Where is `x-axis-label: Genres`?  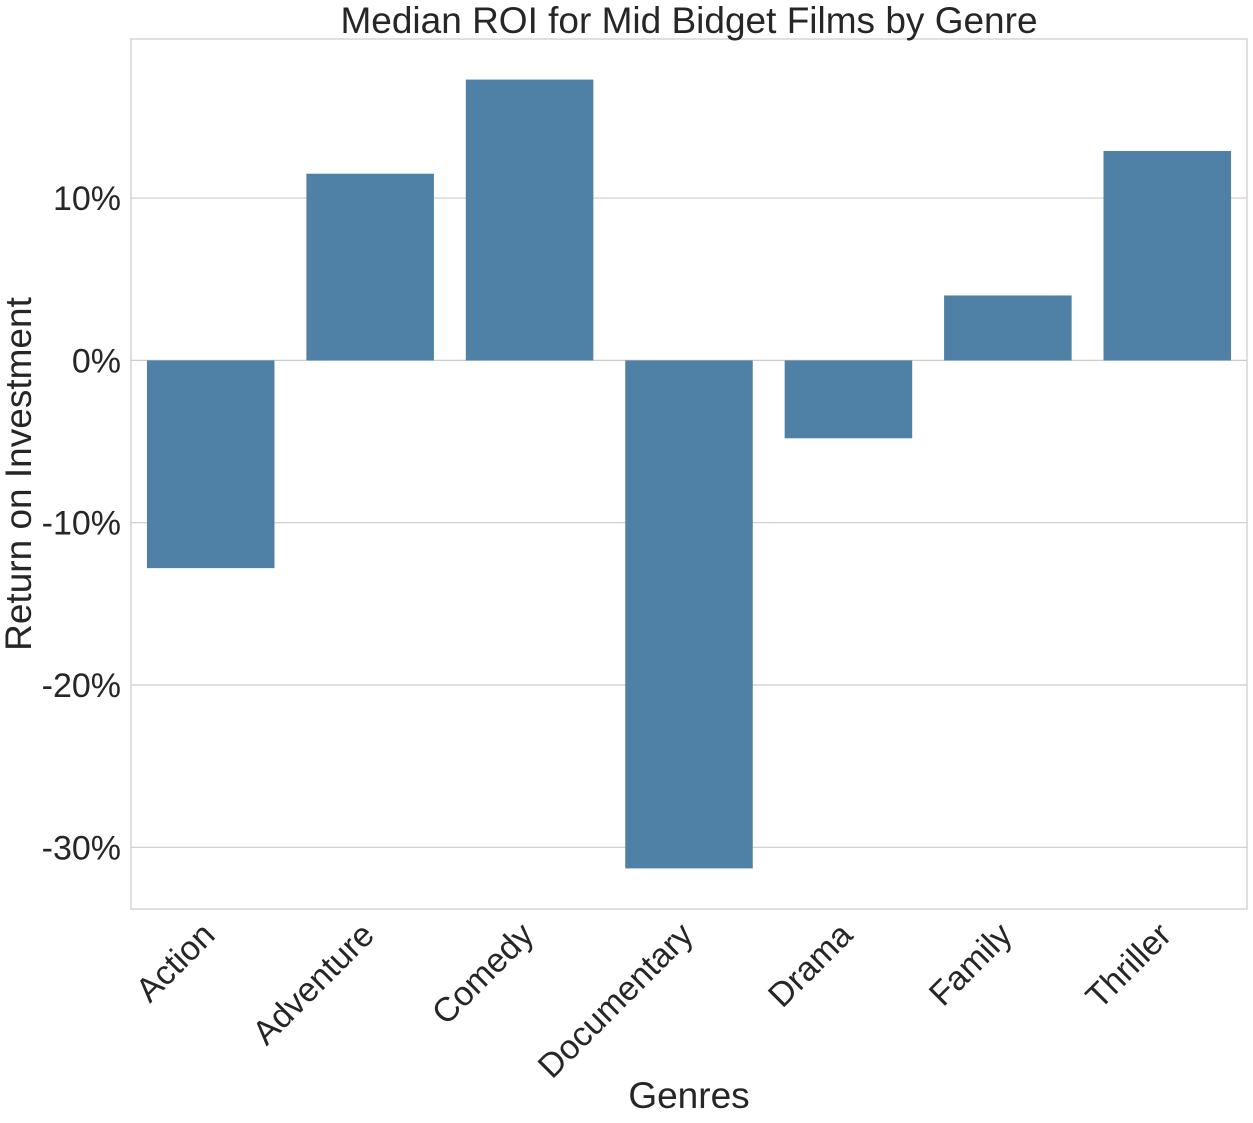 x-axis-label: Genres is located at coordinates (688, 1095).